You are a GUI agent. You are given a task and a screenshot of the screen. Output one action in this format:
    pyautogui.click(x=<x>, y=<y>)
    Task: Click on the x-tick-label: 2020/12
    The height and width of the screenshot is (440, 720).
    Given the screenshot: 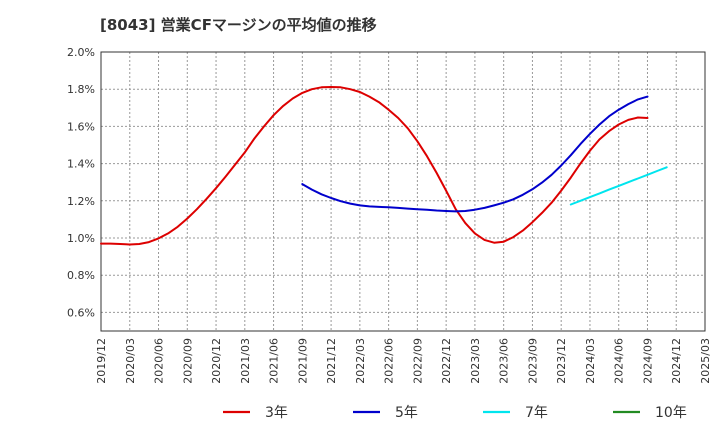 What is the action you would take?
    pyautogui.click(x=216, y=361)
    